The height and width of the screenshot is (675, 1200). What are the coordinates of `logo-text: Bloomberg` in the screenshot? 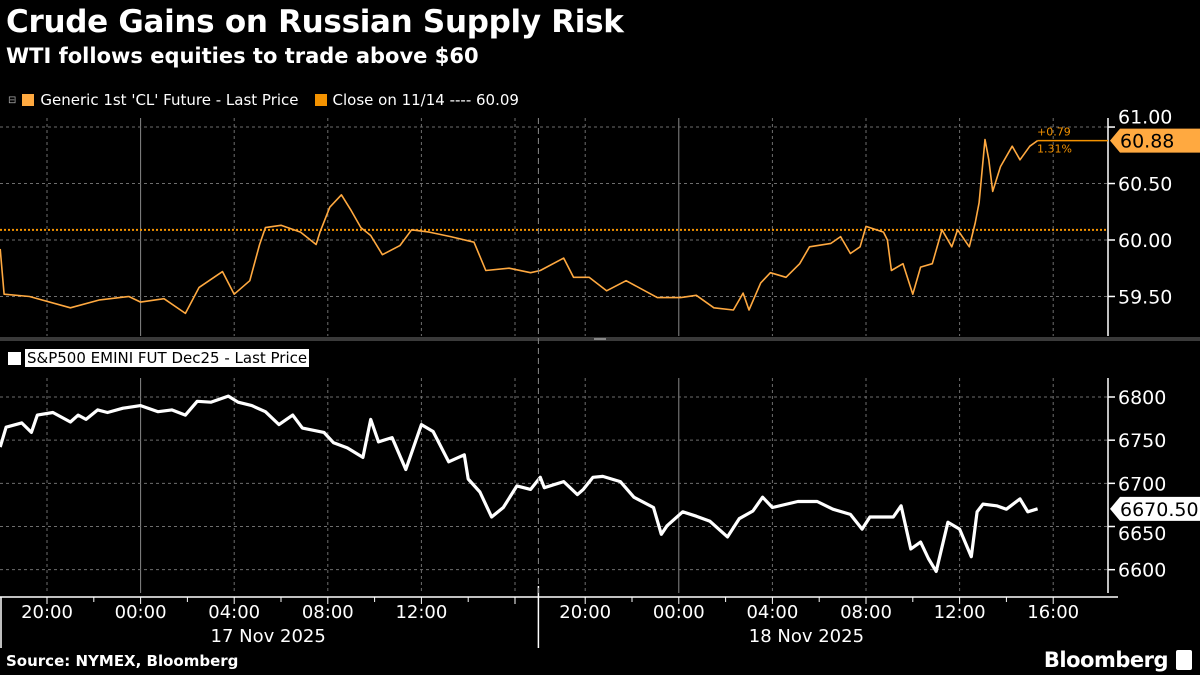 It's located at (1106, 660).